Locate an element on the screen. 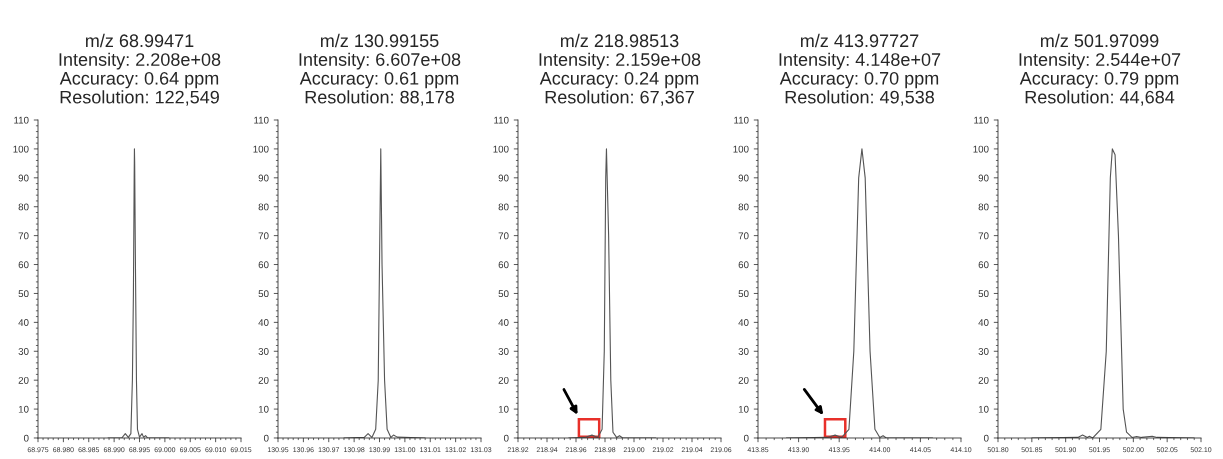  chart-title: m/z 413.97727 Intensity: 4.148e+07 Accuracy: 0.70 ppm Resolution: 49,538 is located at coordinates (860, 69).